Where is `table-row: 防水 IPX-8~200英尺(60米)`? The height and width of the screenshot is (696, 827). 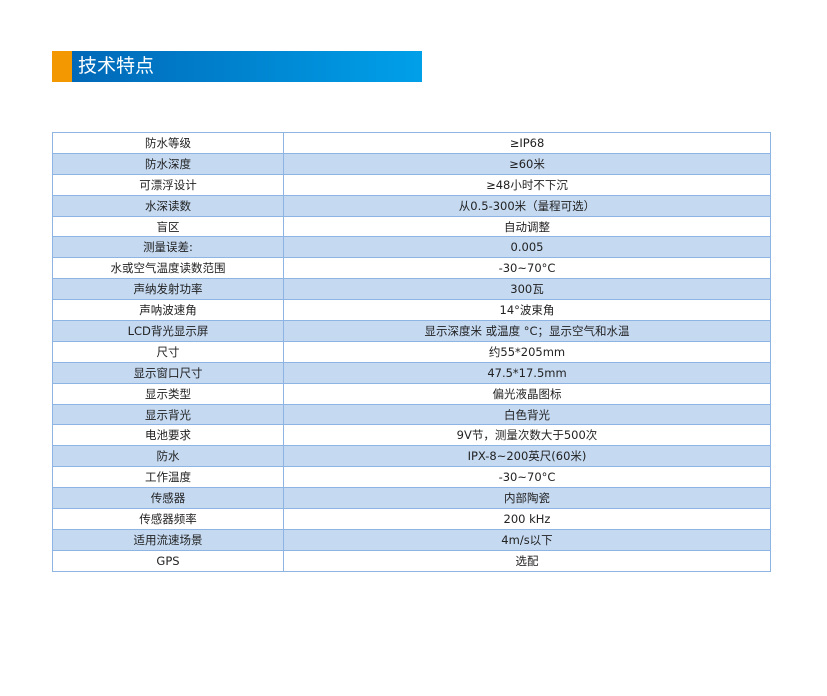
table-row: 防水 IPX-8~200英尺(60米) is located at coordinates (411, 456).